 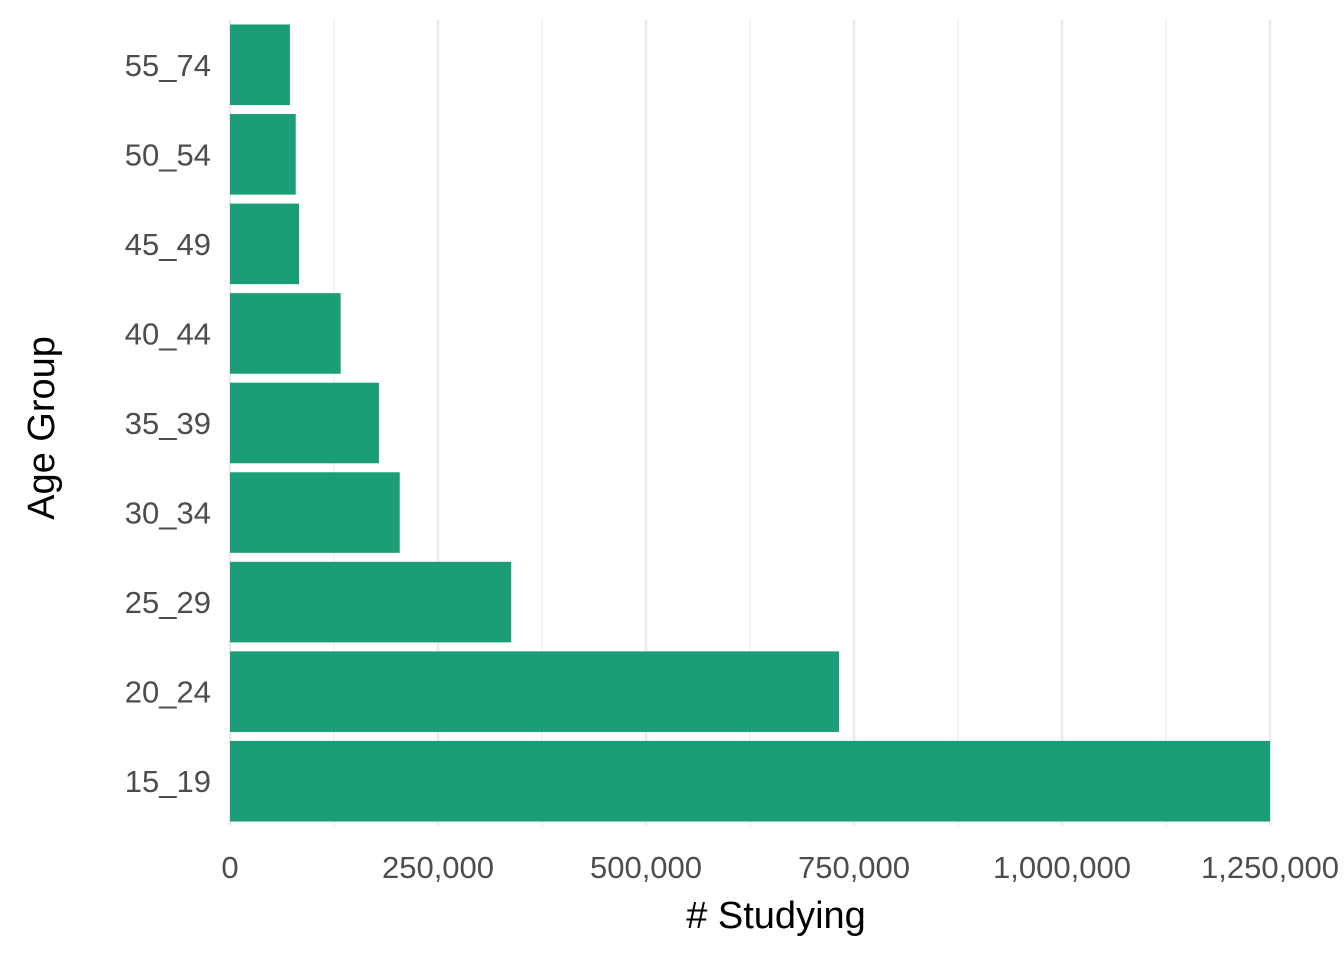 I want to click on y-tick-label: 55_74, so click(x=168, y=65).